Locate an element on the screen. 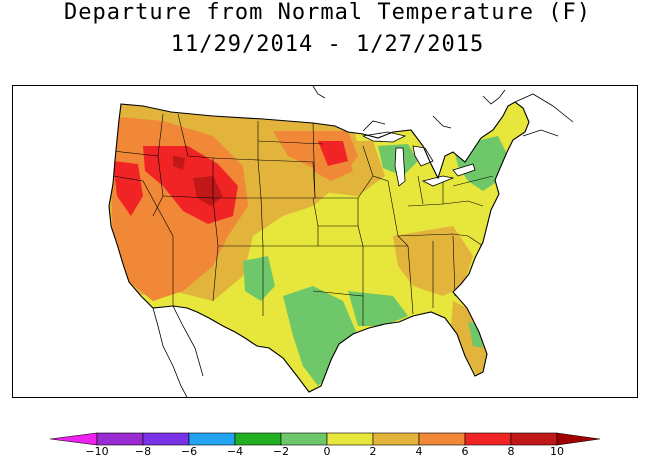 This screenshot has height=469, width=655. anomaly-zone-6-8-california is located at coordinates (128, 188).